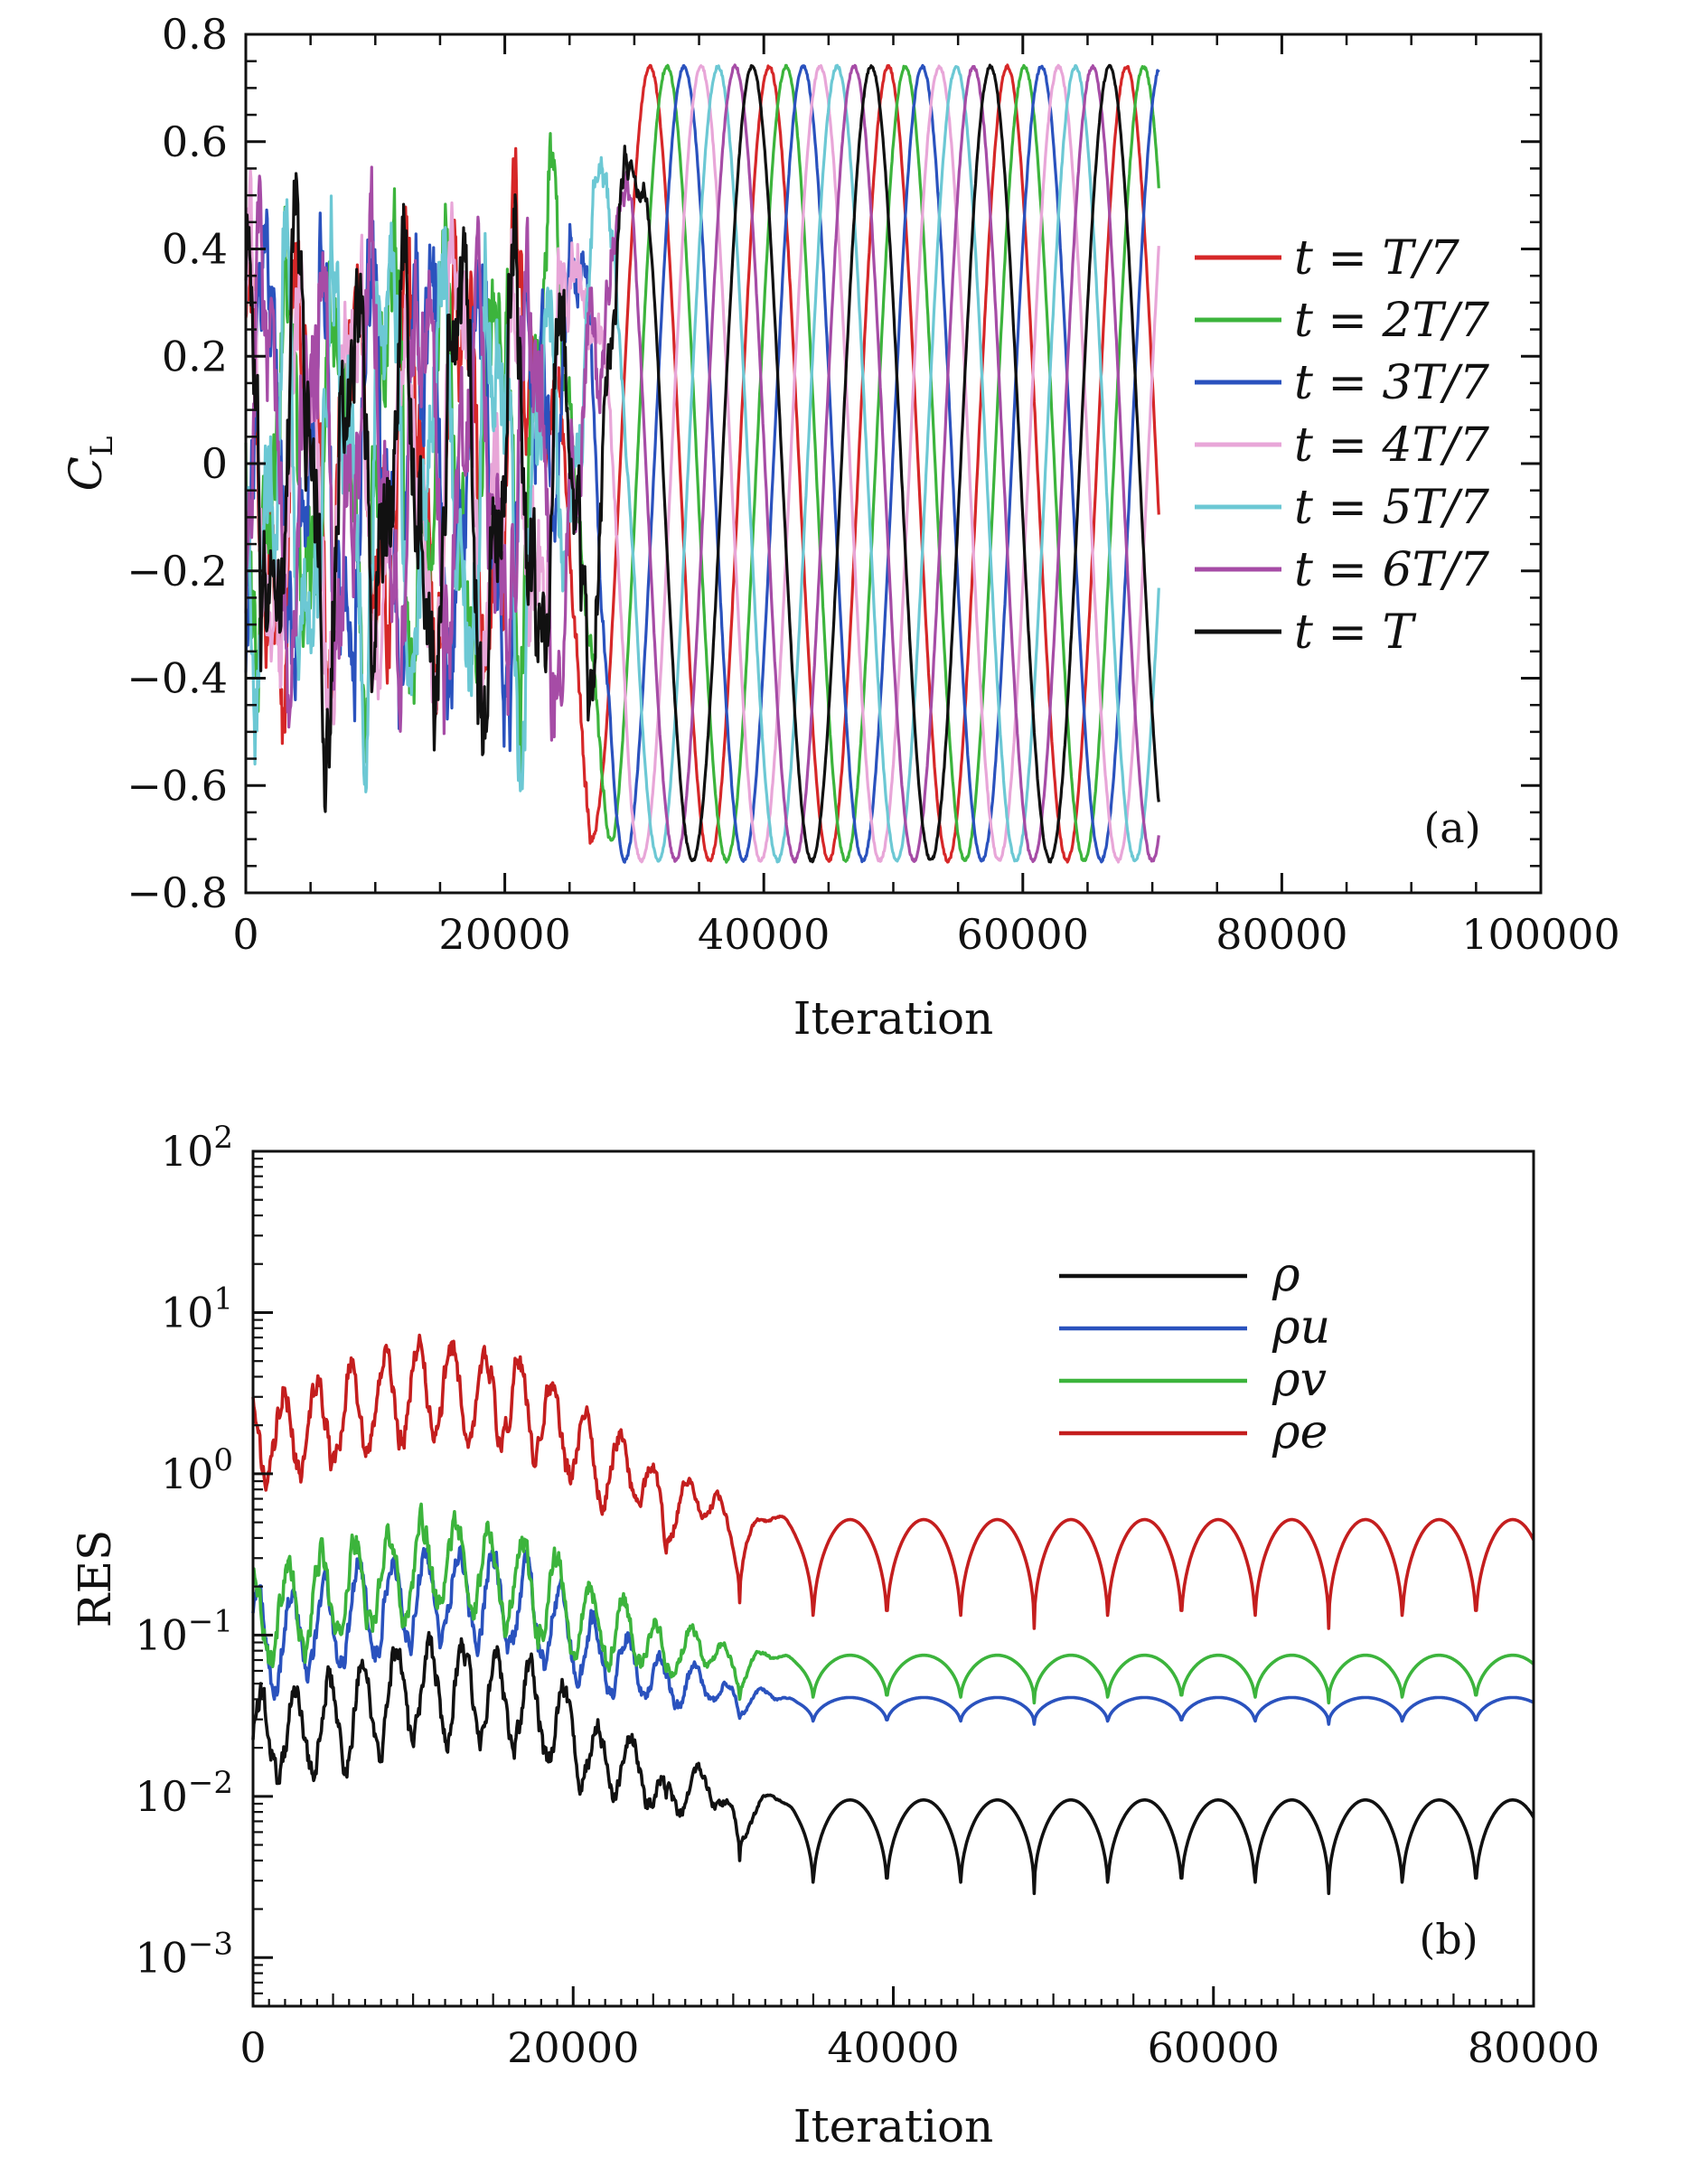 This screenshot has width=1708, height=2167. I want to click on legend-label: ρu, so click(1301, 1327).